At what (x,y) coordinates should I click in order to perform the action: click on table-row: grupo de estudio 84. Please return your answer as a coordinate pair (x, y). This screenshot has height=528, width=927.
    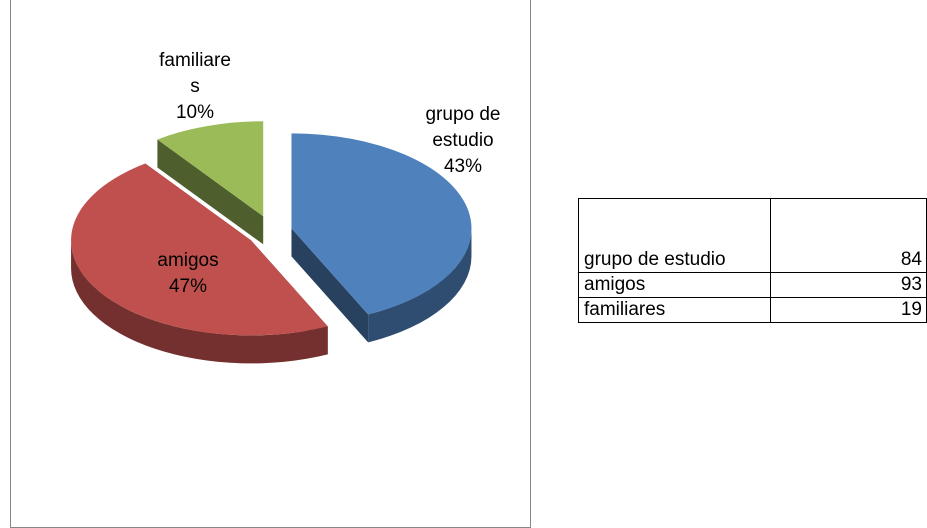
    Looking at the image, I should click on (752, 235).